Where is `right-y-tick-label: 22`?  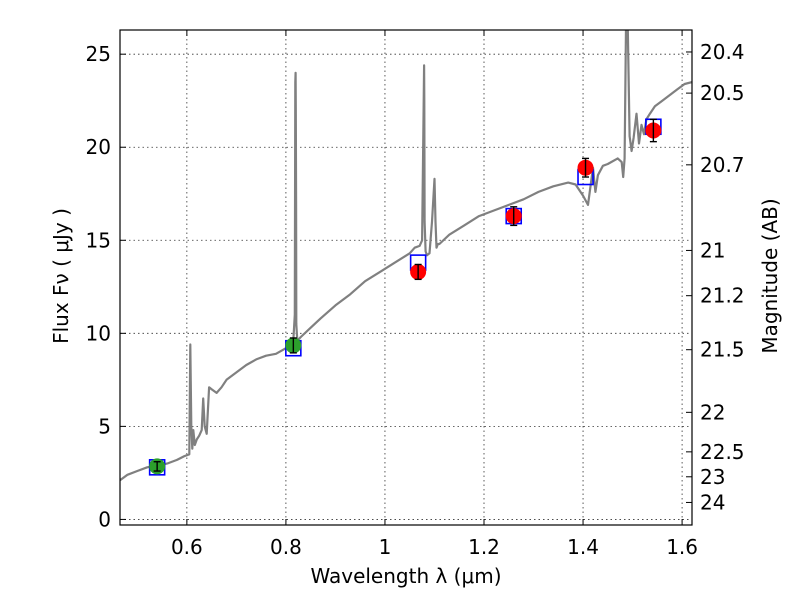
right-y-tick-label: 22 is located at coordinates (712, 412).